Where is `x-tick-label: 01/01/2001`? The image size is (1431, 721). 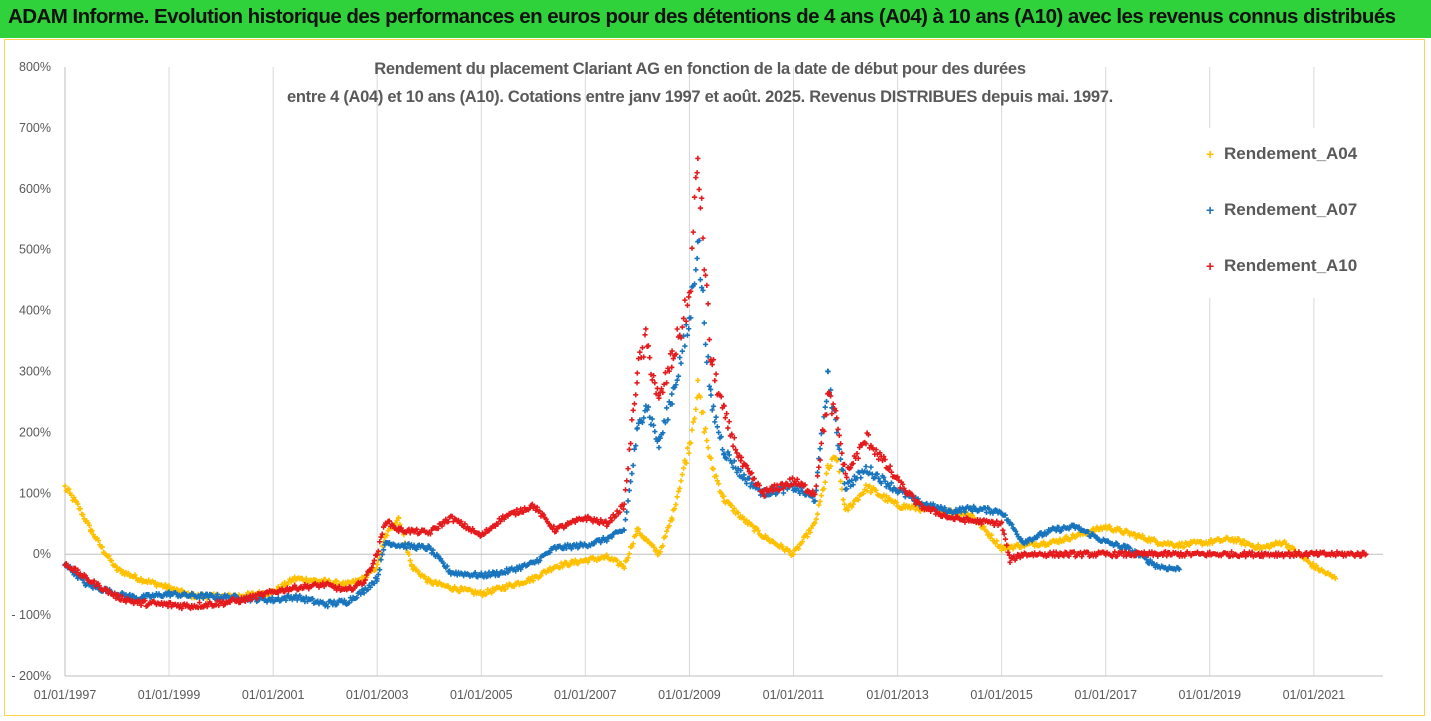
x-tick-label: 01/01/2001 is located at coordinates (273, 695).